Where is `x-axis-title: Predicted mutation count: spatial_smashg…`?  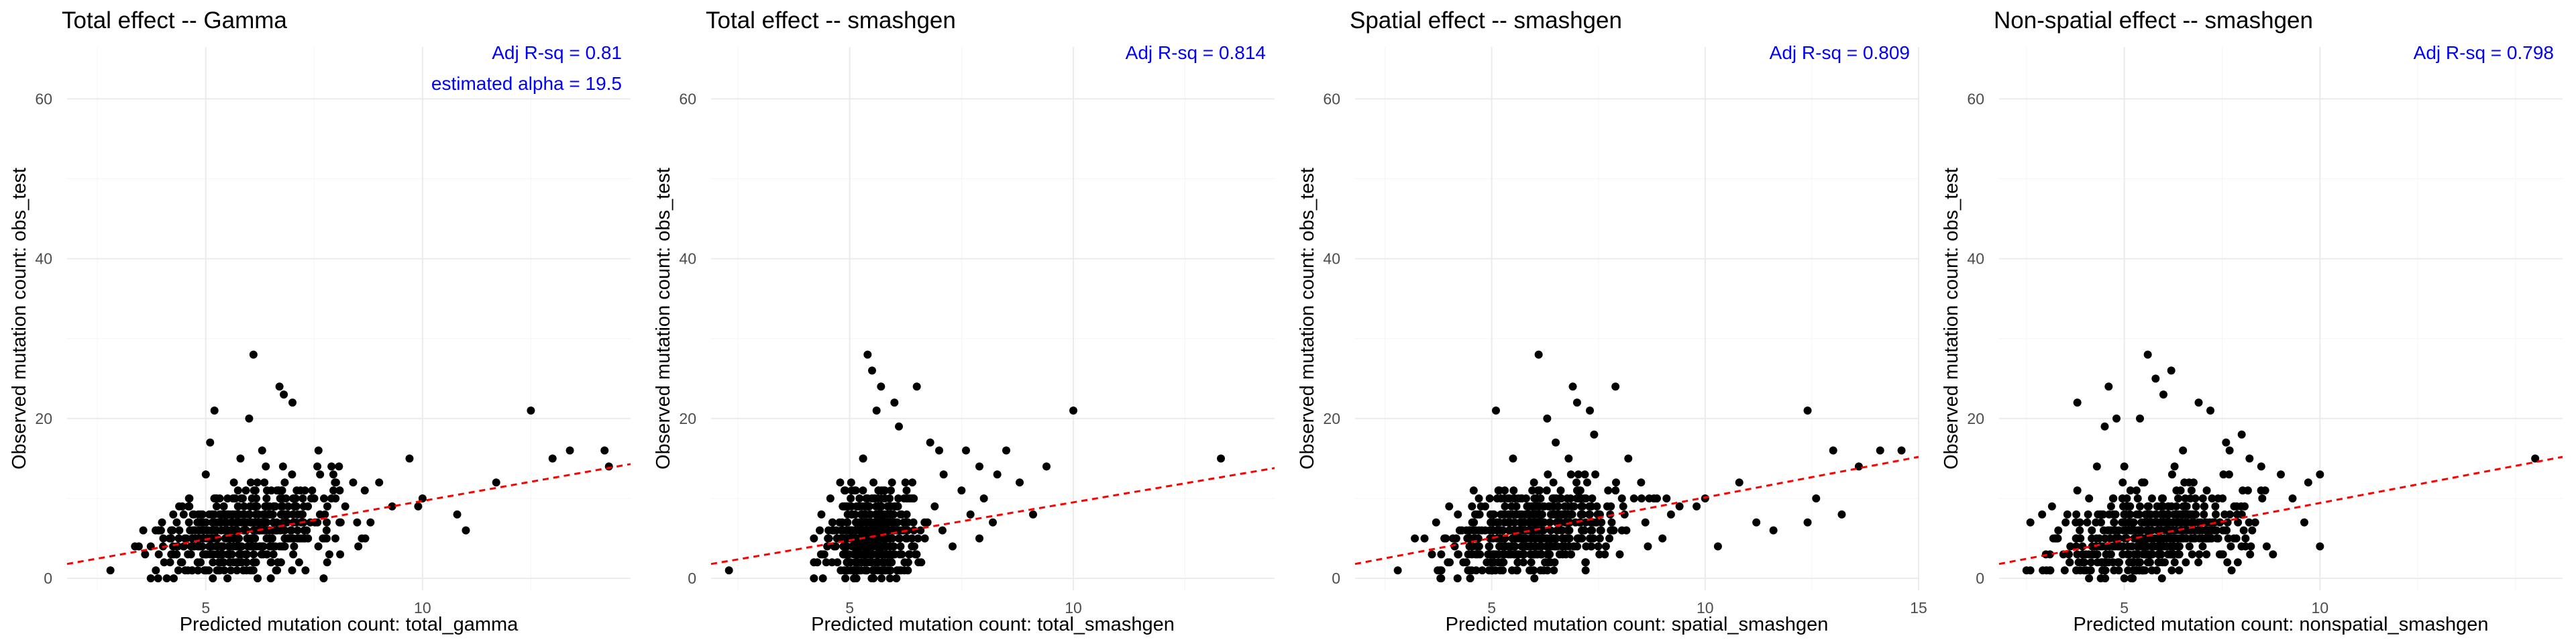
x-axis-title: Predicted mutation count: spatial_smashg… is located at coordinates (1637, 624).